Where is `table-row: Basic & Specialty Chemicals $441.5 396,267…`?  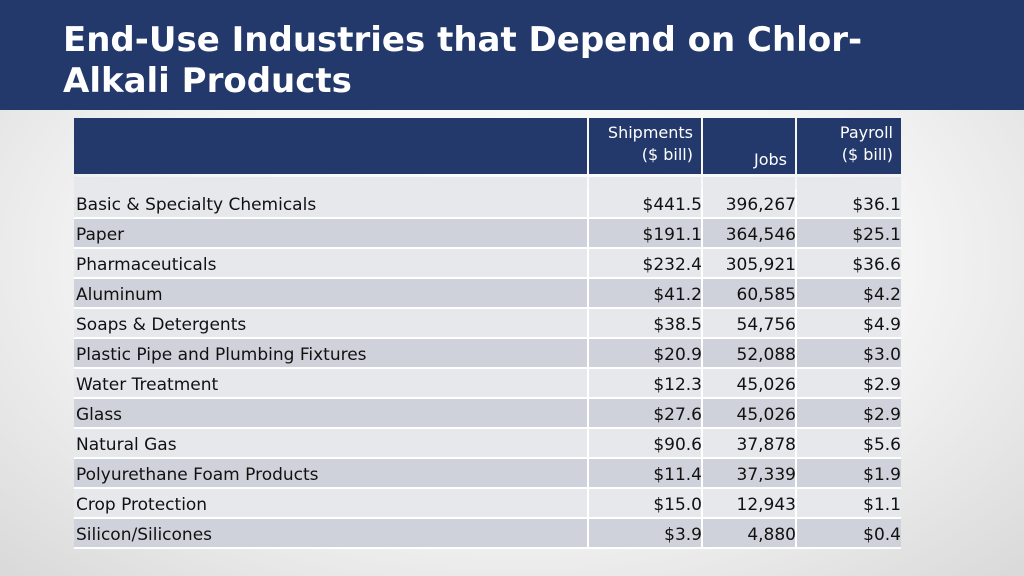 table-row: Basic & Specialty Chemicals $441.5 396,267… is located at coordinates (487, 204).